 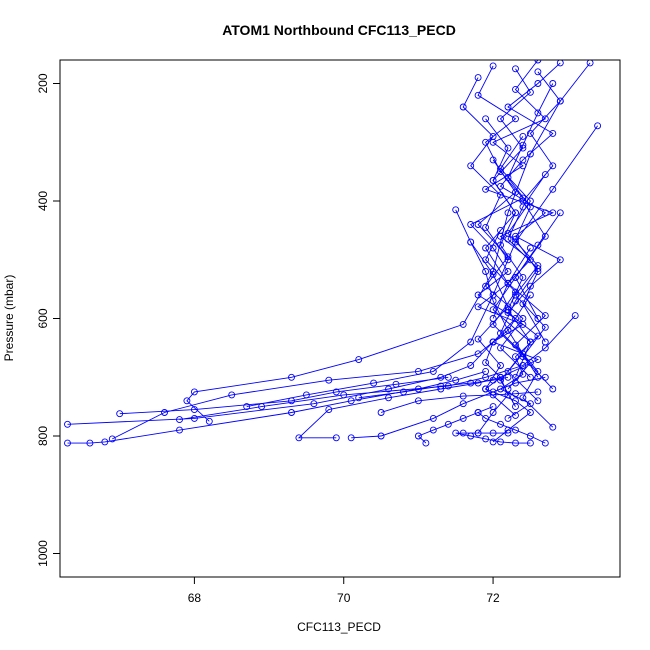 What do you see at coordinates (43, 553) in the screenshot?
I see `y-tick-label: 1000` at bounding box center [43, 553].